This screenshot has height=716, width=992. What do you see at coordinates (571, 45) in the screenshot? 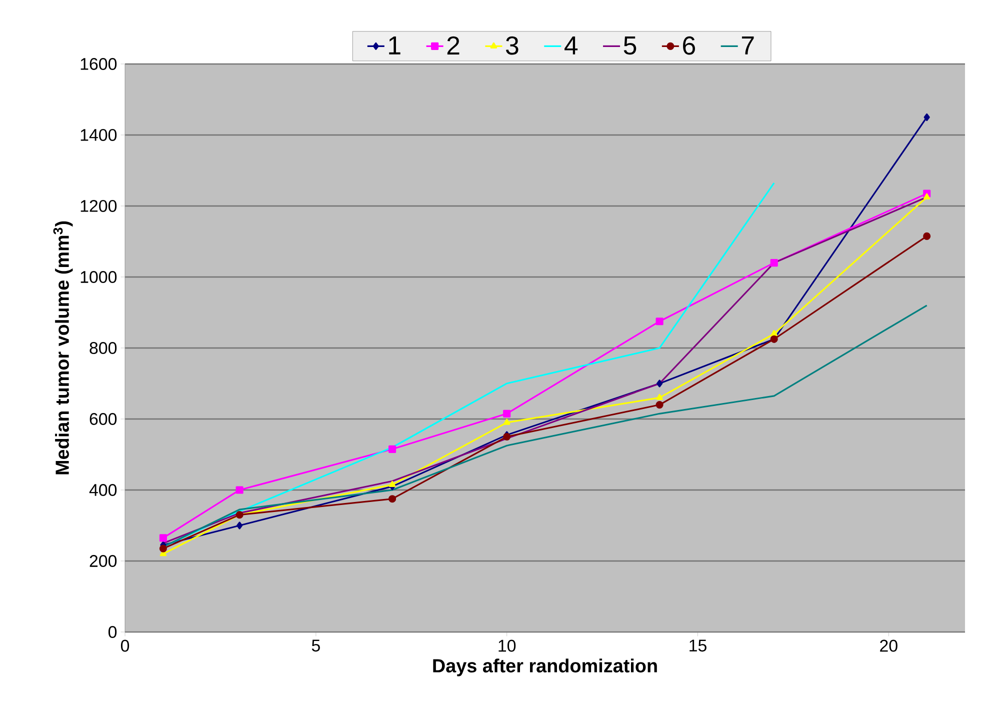
I see `legend-label: 4` at bounding box center [571, 45].